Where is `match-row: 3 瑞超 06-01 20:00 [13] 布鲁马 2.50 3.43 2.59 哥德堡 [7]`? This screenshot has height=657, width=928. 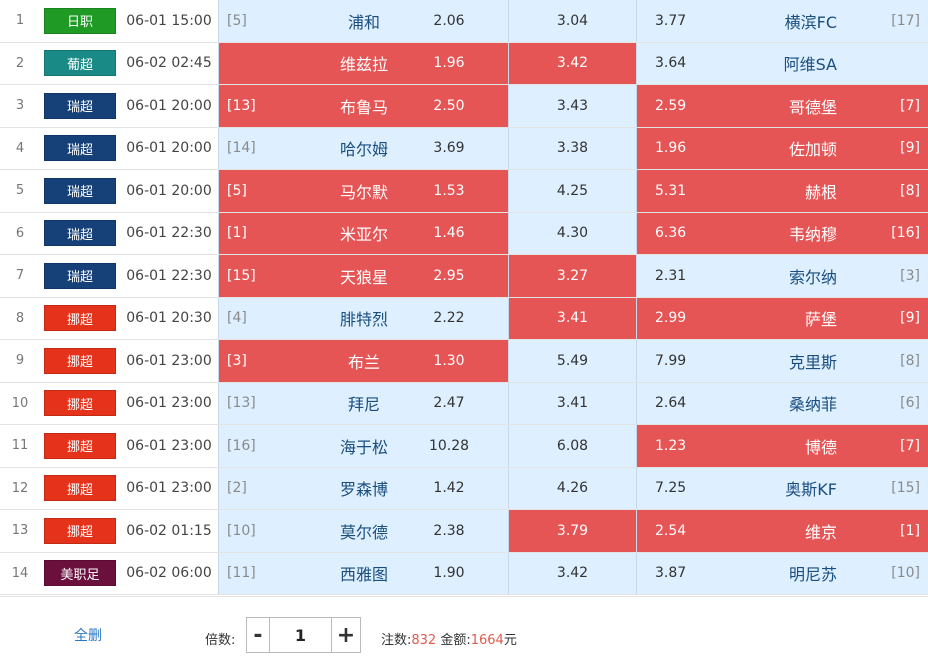 match-row: 3 瑞超 06-01 20:00 [13] 布鲁马 2.50 3.43 2.59 哥德堡 [7] is located at coordinates (464, 106).